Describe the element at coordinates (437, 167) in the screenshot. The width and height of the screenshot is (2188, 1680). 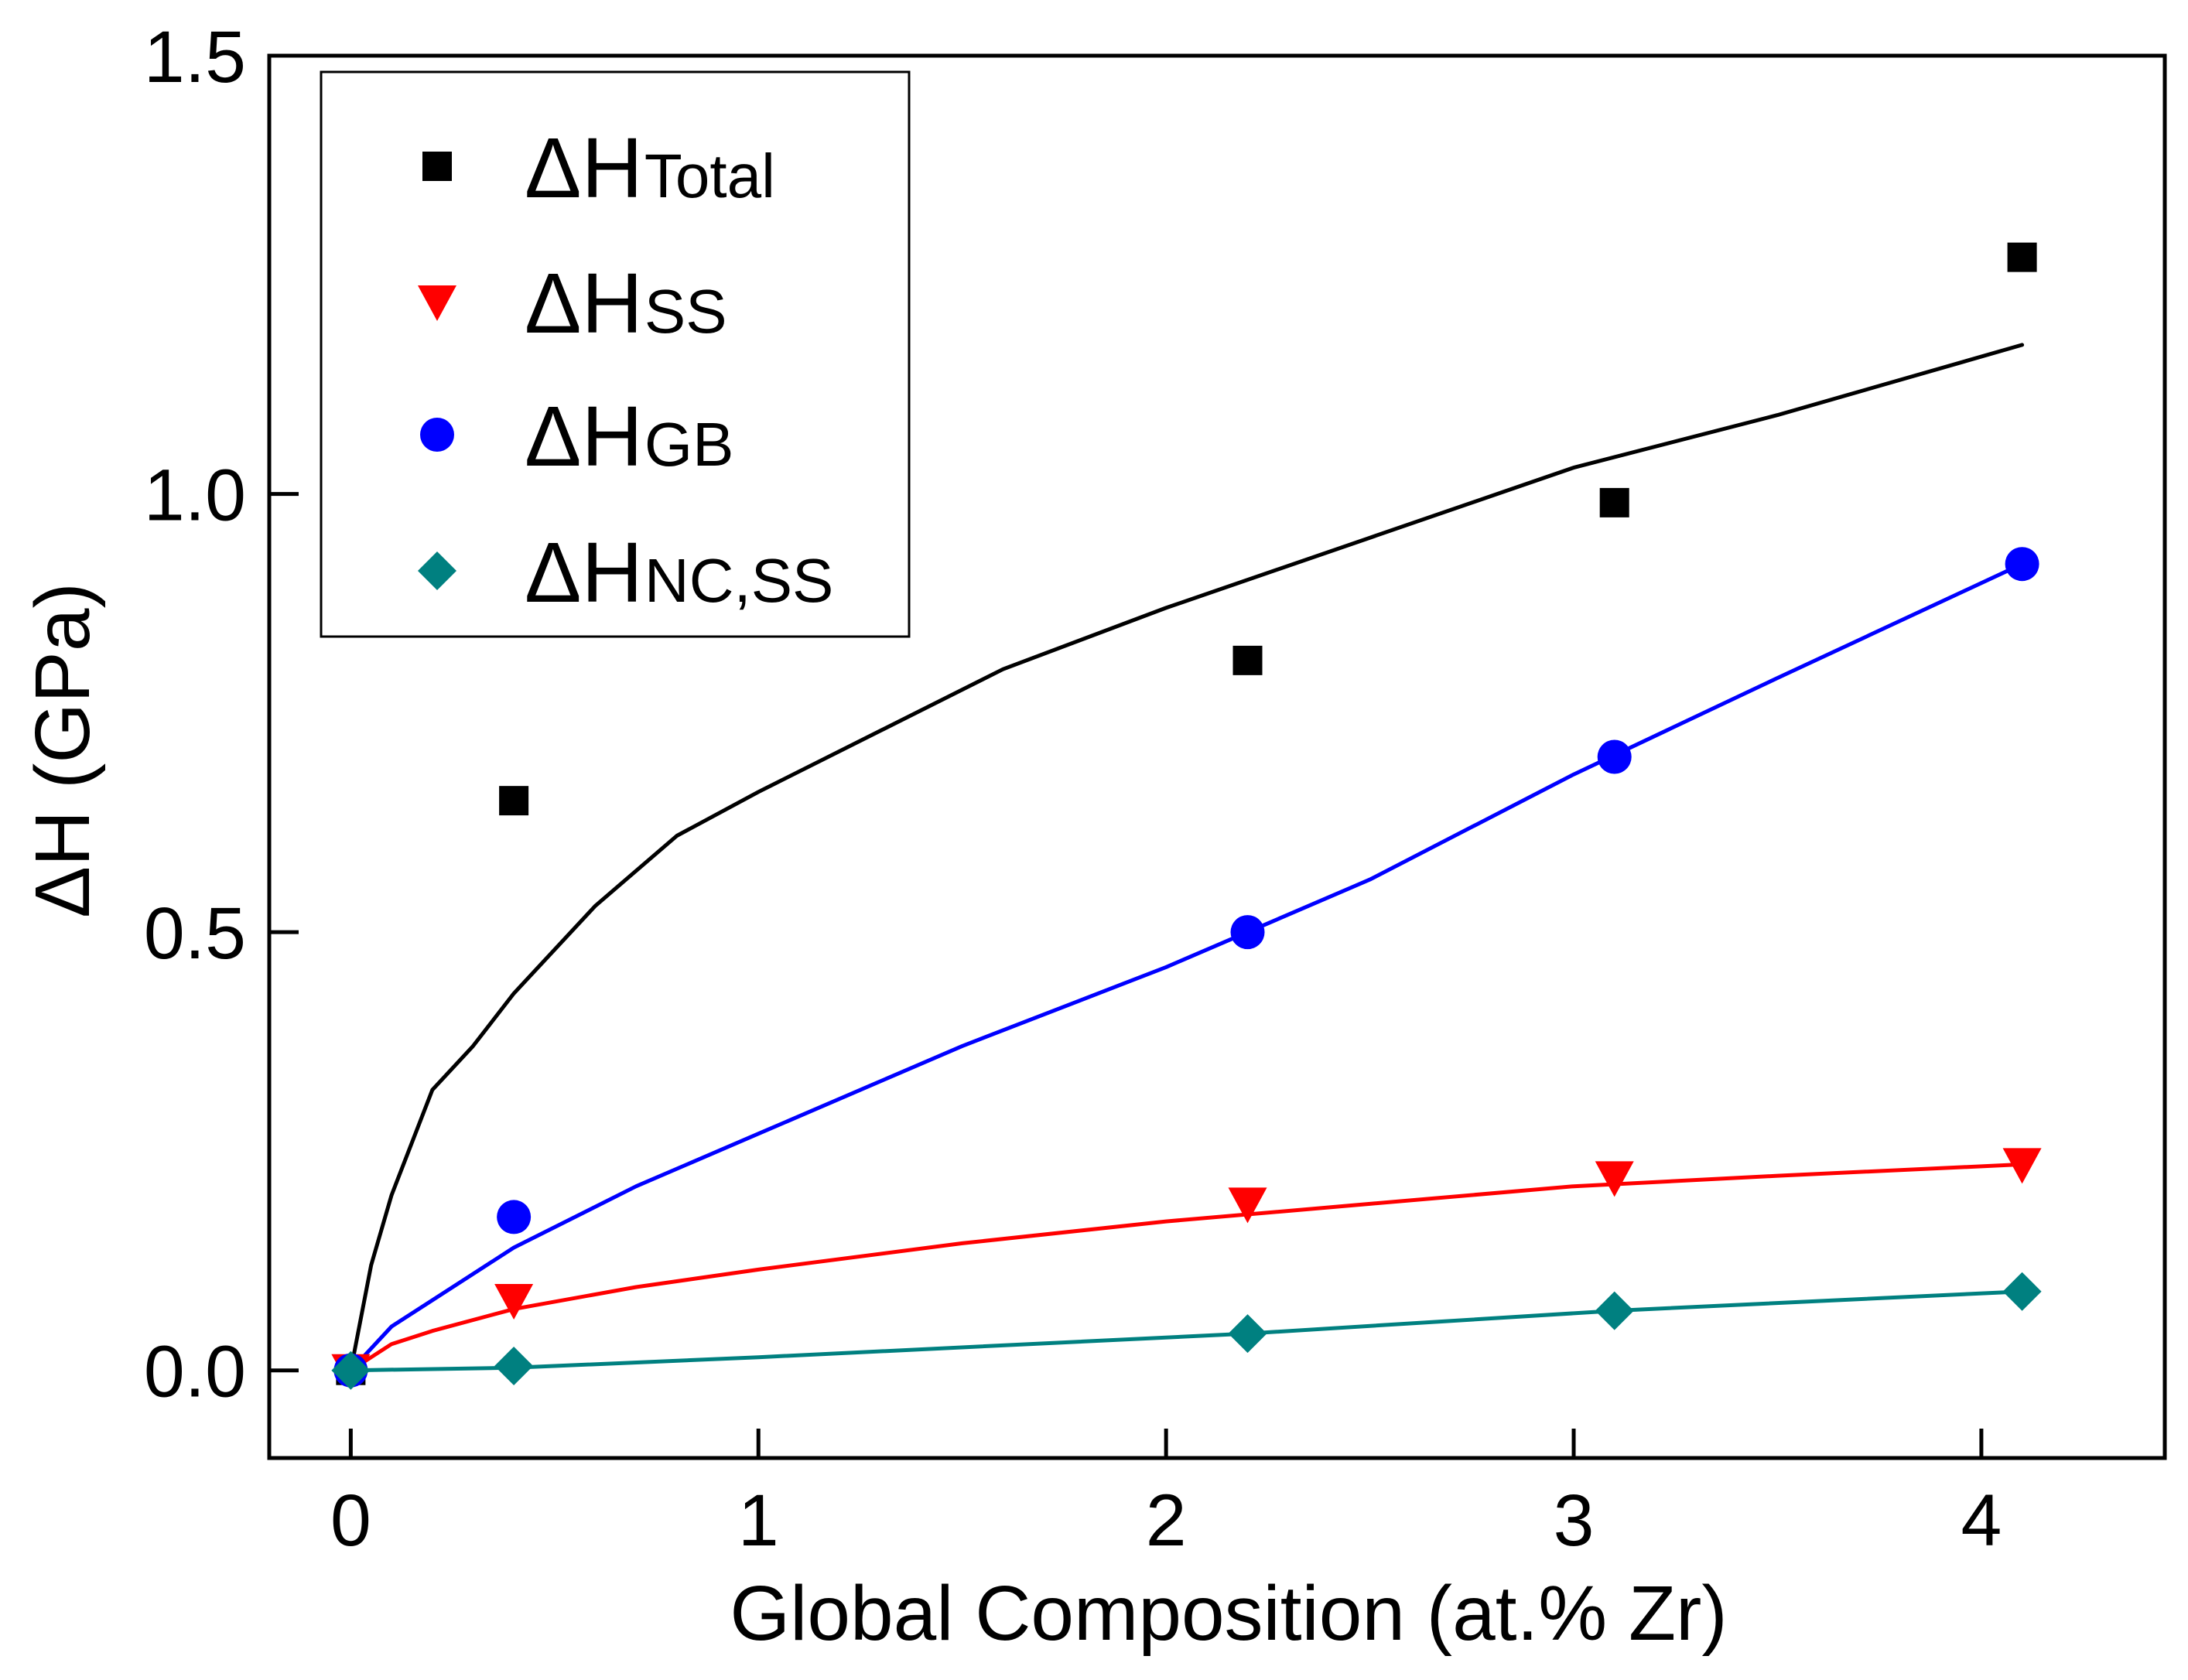
I see `legend-marker-total` at that location.